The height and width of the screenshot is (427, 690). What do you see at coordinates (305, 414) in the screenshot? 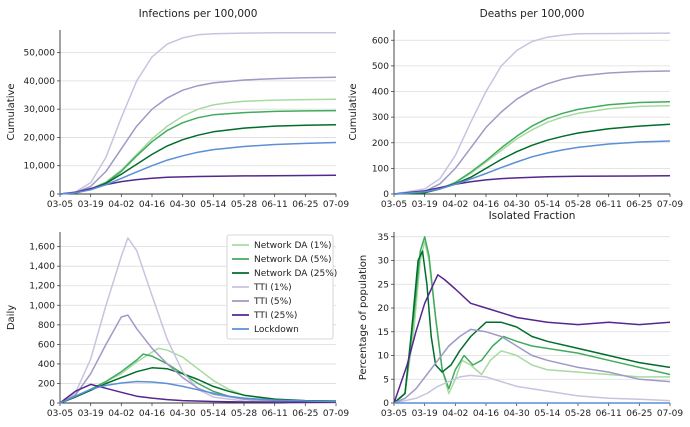
I see `daily-x-tick-label: 06-25` at bounding box center [305, 414].